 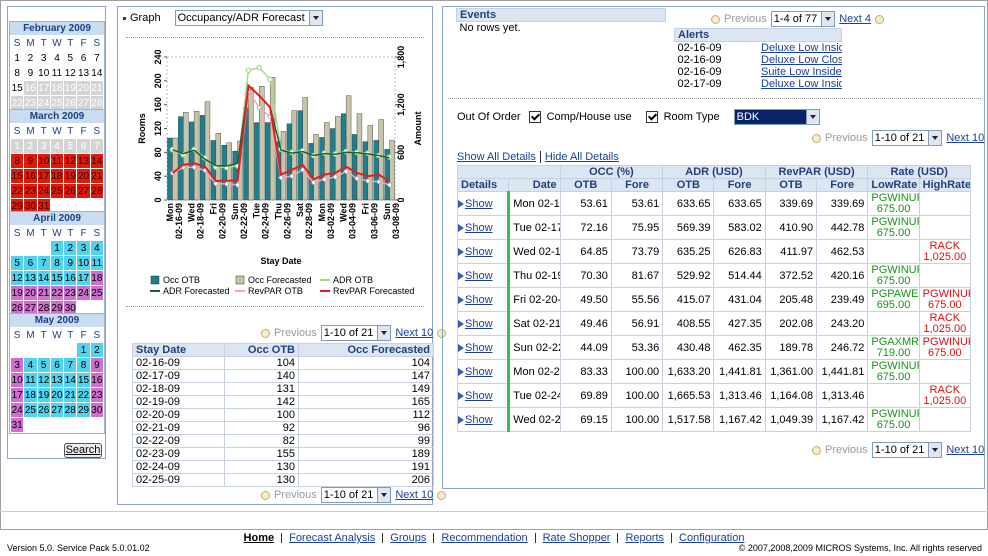 I want to click on range-select: 1-10 of 21, so click(x=356, y=333).